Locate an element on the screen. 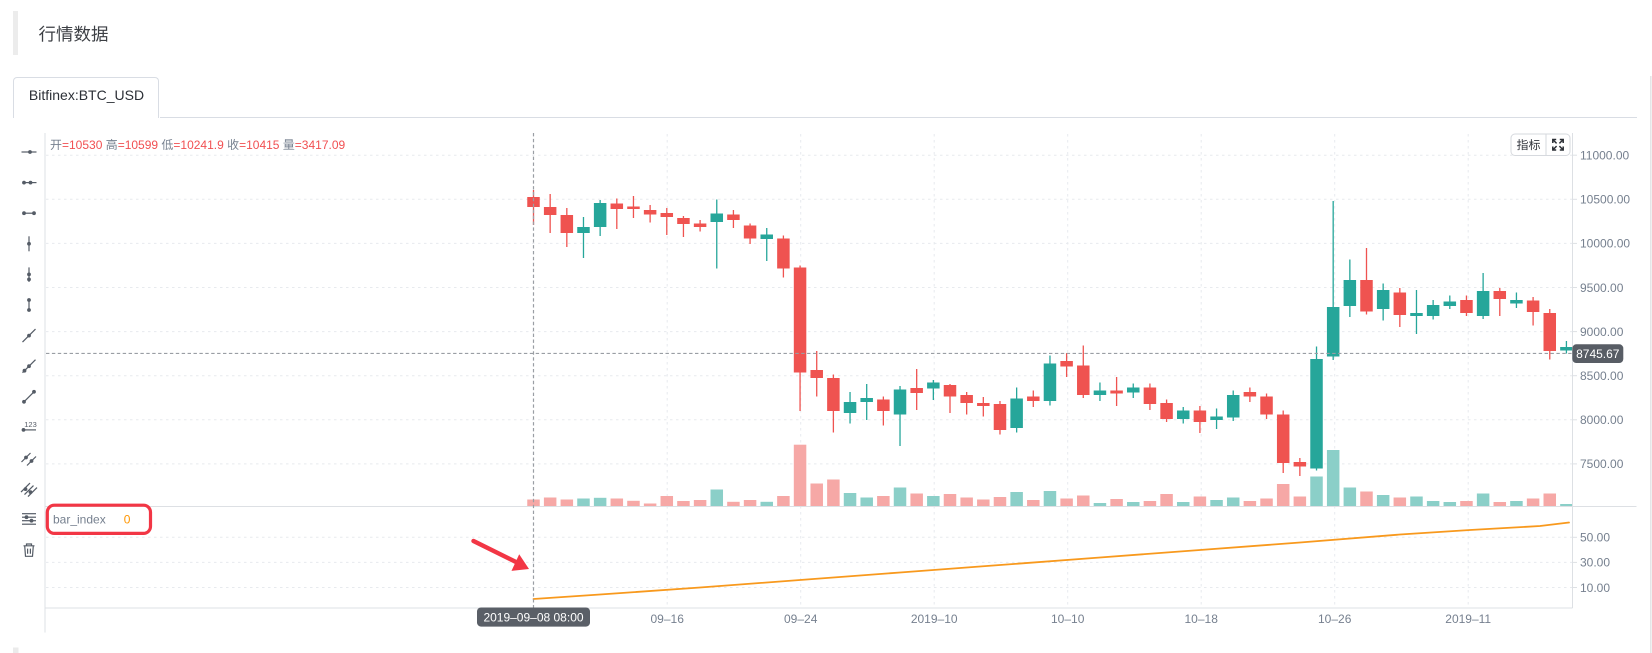 This screenshot has width=1652, height=653. svg-text: 9000.00 is located at coordinates (1602, 332).